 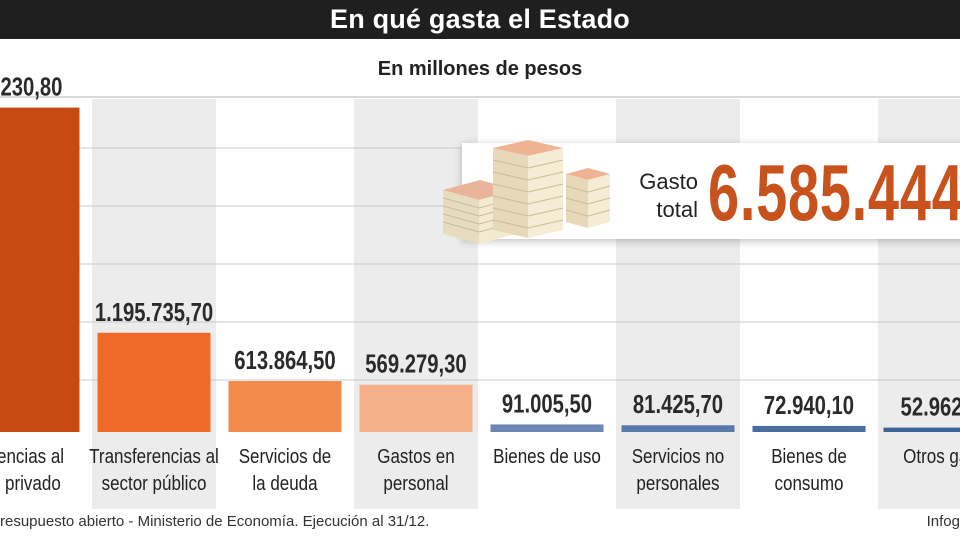 I want to click on data-label: 72.940,10, so click(x=809, y=405).